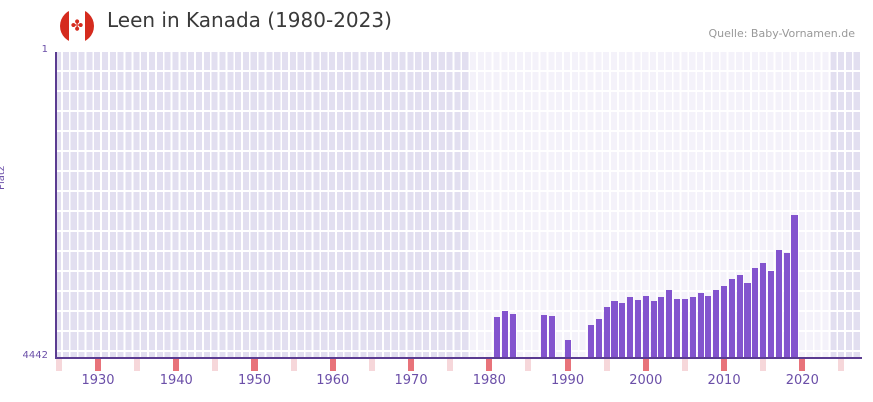 This screenshot has width=873, height=402. Describe the element at coordinates (411, 380) in the screenshot. I see `x-axis-tick-label: 1970` at that location.